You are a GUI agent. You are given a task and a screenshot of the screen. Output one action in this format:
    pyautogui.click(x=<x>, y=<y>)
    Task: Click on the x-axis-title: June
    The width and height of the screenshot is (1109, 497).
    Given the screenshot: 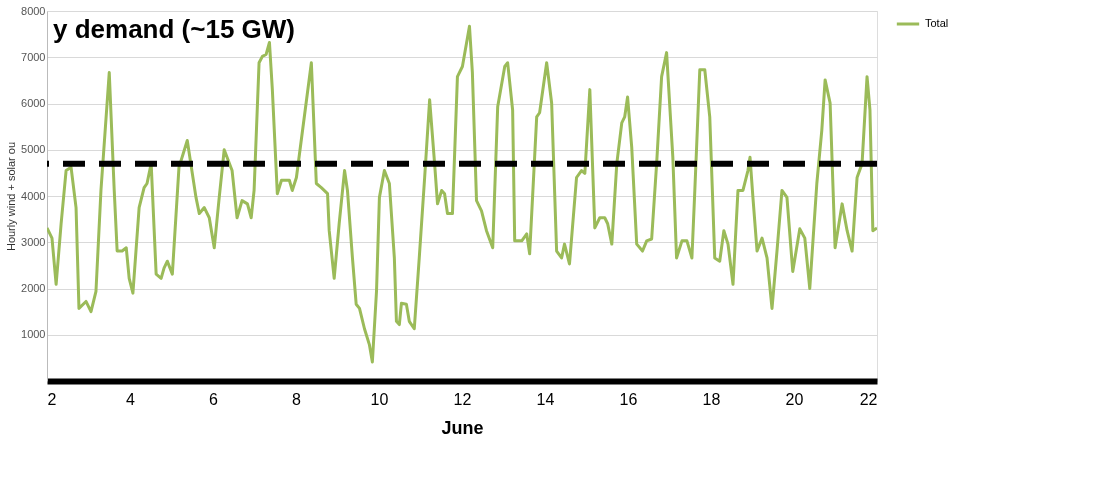 What is the action you would take?
    pyautogui.click(x=462, y=427)
    